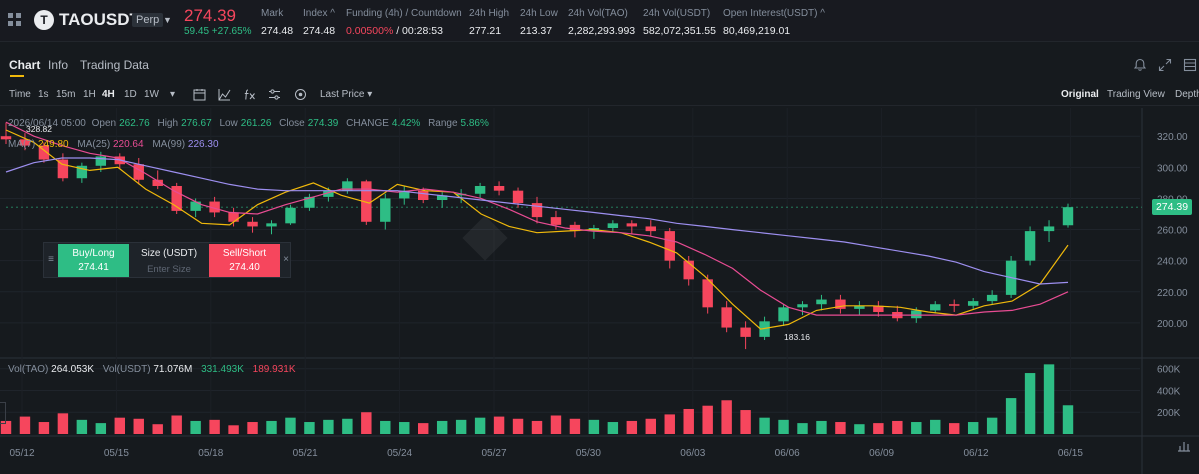 Image resolution: width=1199 pixels, height=474 pixels. I want to click on legend-close: 274.39, so click(323, 123).